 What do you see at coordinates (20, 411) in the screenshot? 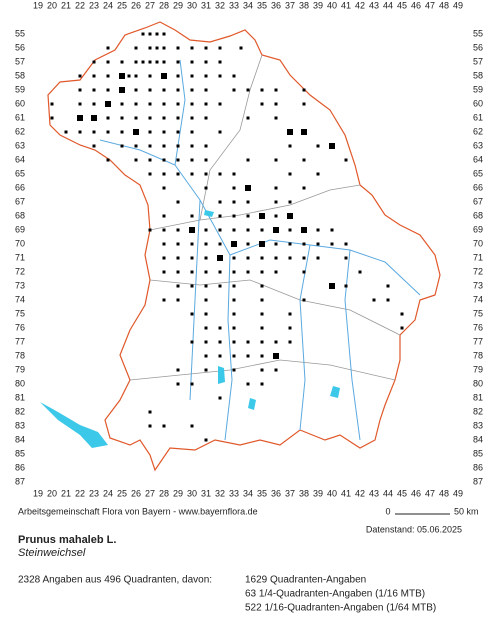
I see `row-label: 82` at bounding box center [20, 411].